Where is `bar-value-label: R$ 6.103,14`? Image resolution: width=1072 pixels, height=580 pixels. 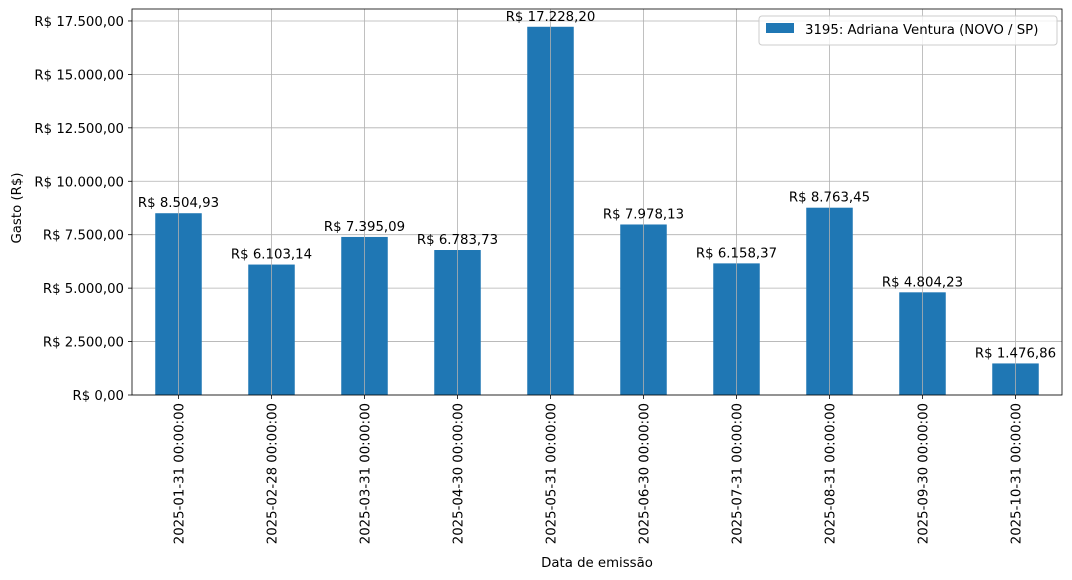
bar-value-label: R$ 6.103,14 is located at coordinates (271, 255).